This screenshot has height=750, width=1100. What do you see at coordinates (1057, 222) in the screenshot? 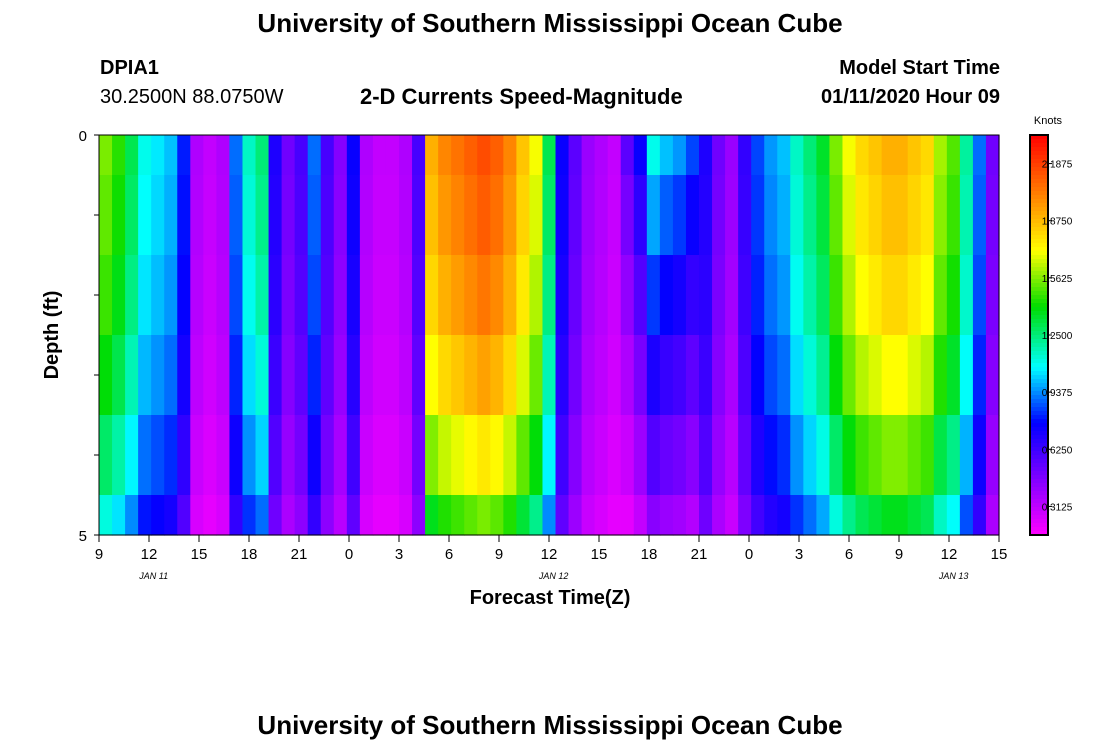
I see `colorbar-tick-label: 1.8750` at bounding box center [1057, 222].